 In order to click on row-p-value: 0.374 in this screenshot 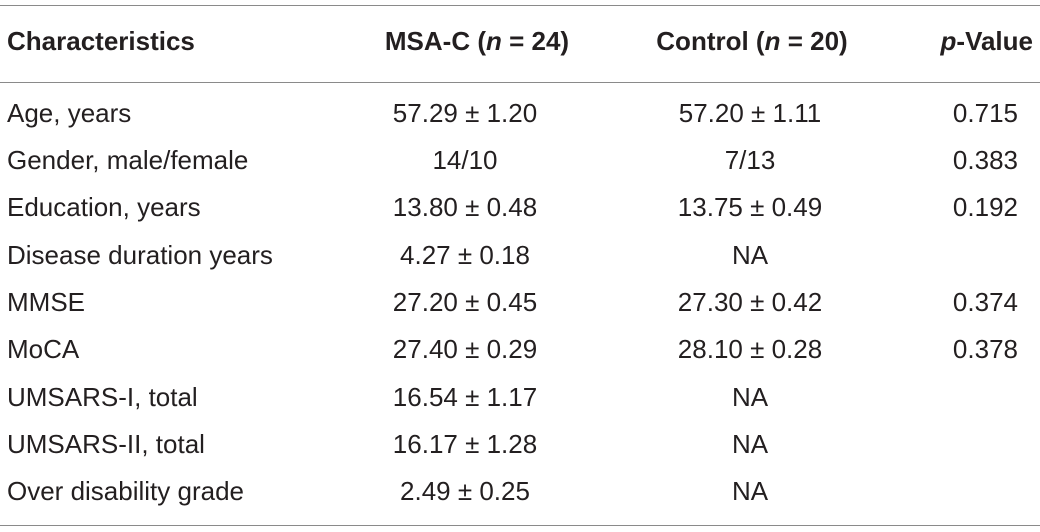, I will do `click(985, 302)`.